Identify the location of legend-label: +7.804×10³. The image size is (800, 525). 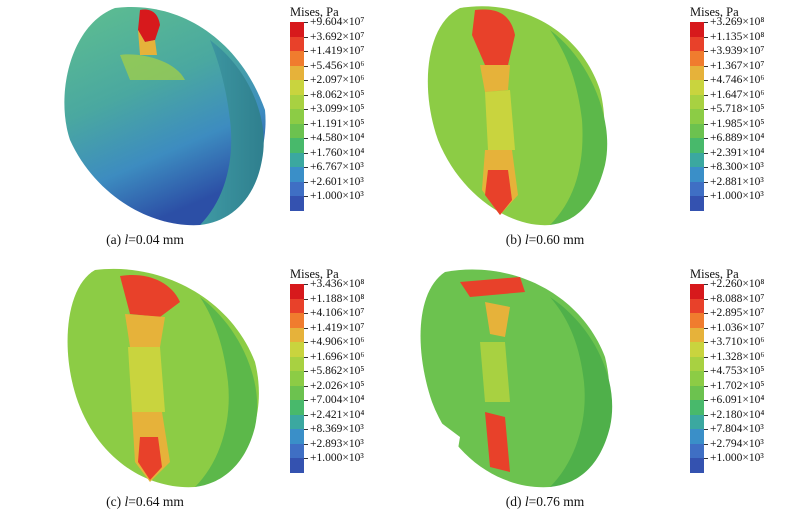
(737, 429).